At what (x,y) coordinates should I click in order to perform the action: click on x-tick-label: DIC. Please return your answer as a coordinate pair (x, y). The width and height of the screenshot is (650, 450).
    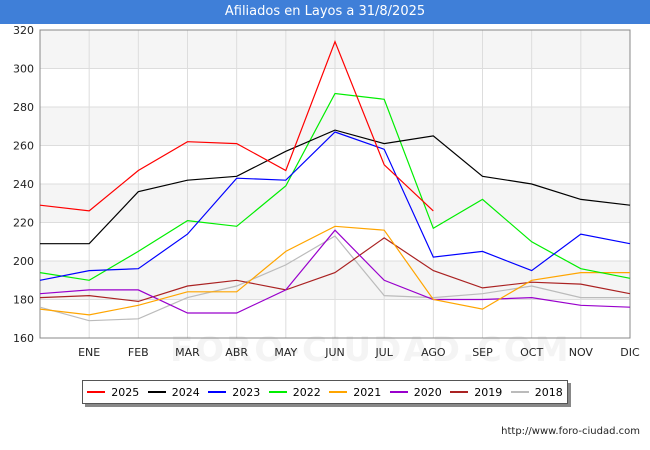
    Looking at the image, I should click on (630, 352).